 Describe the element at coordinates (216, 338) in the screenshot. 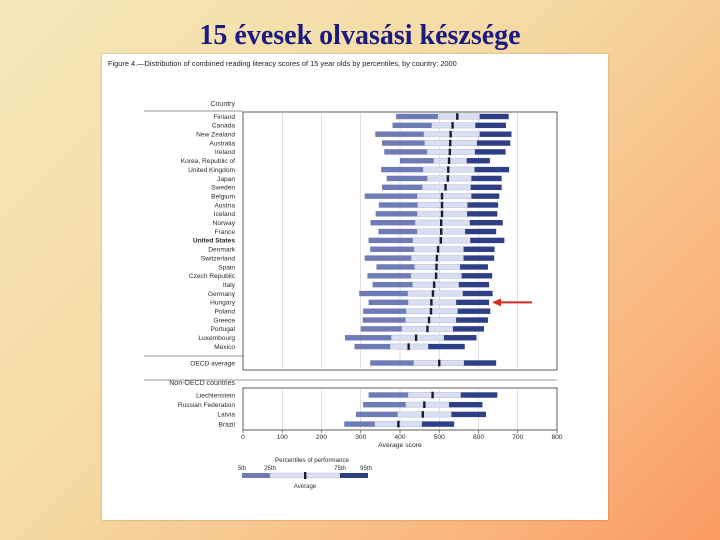

I see `country-label: Luxembourg` at that location.